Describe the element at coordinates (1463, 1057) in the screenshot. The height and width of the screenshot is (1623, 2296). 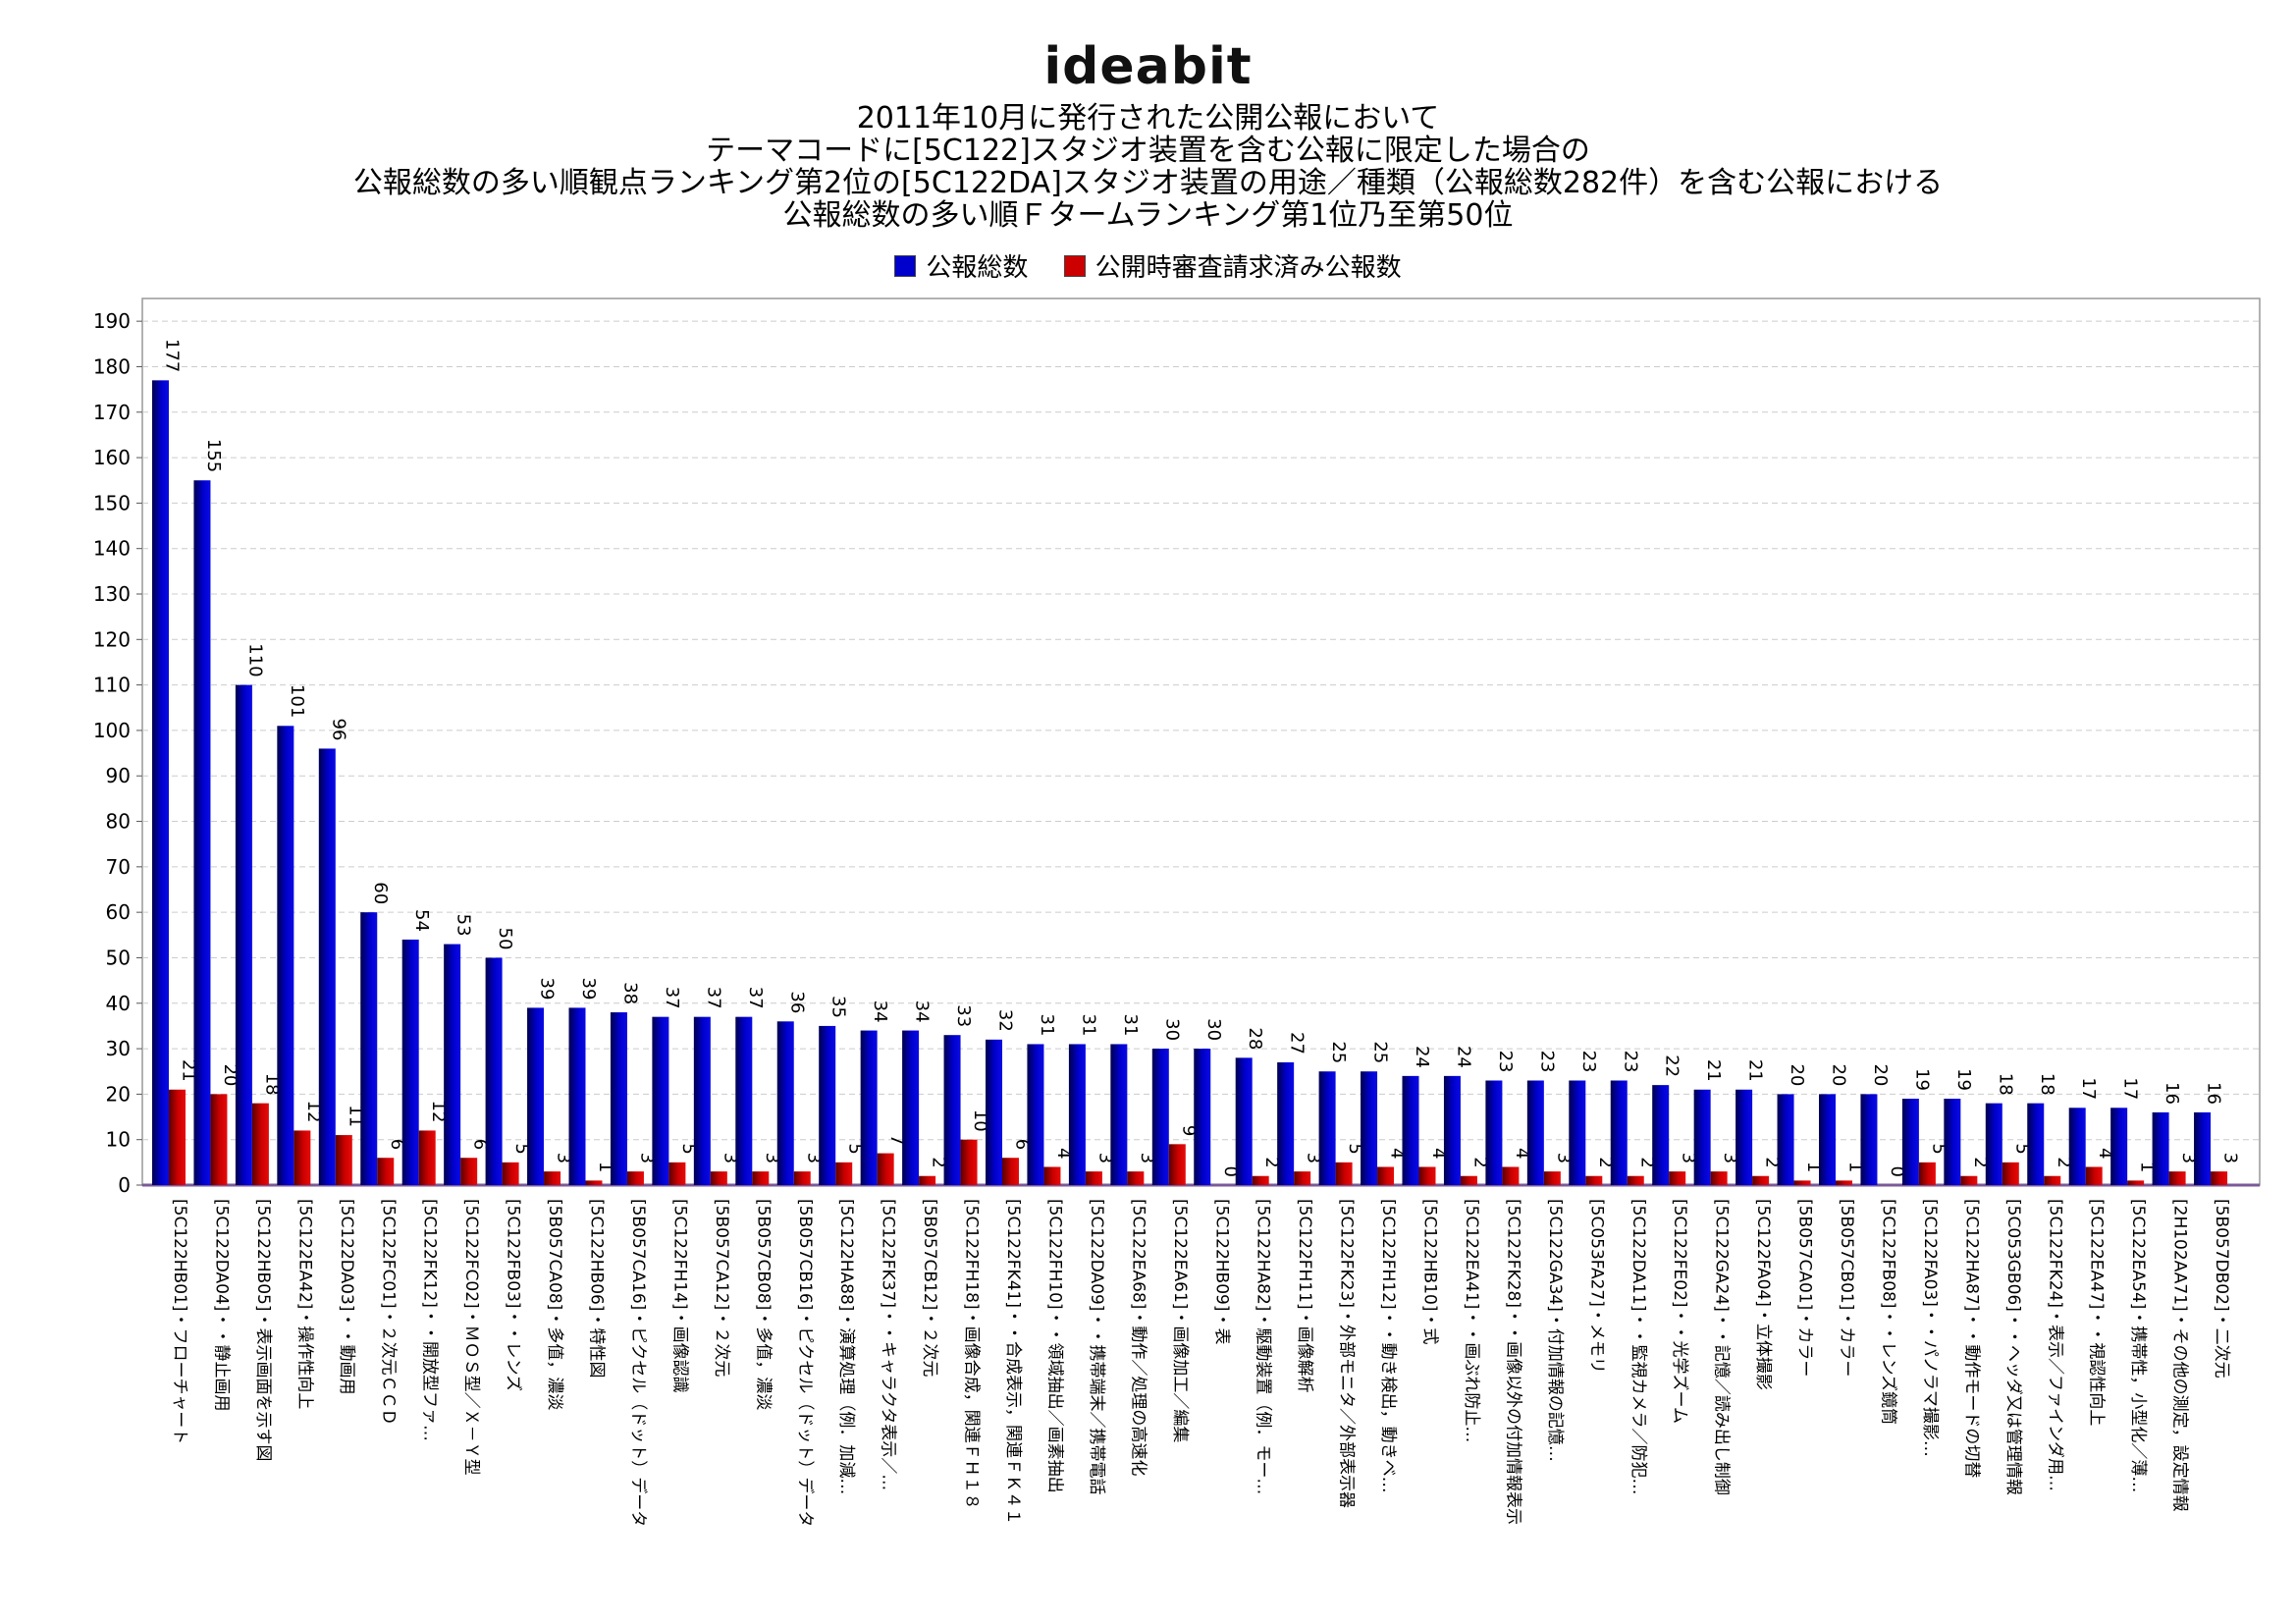
I see `value-label-total: 24` at that location.